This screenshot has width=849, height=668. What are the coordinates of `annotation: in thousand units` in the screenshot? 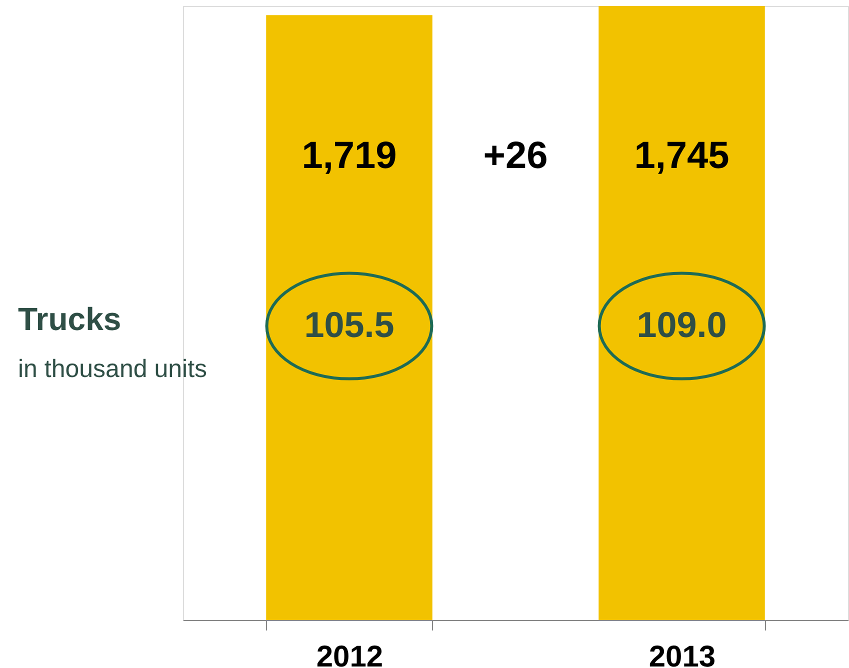 It's located at (113, 369).